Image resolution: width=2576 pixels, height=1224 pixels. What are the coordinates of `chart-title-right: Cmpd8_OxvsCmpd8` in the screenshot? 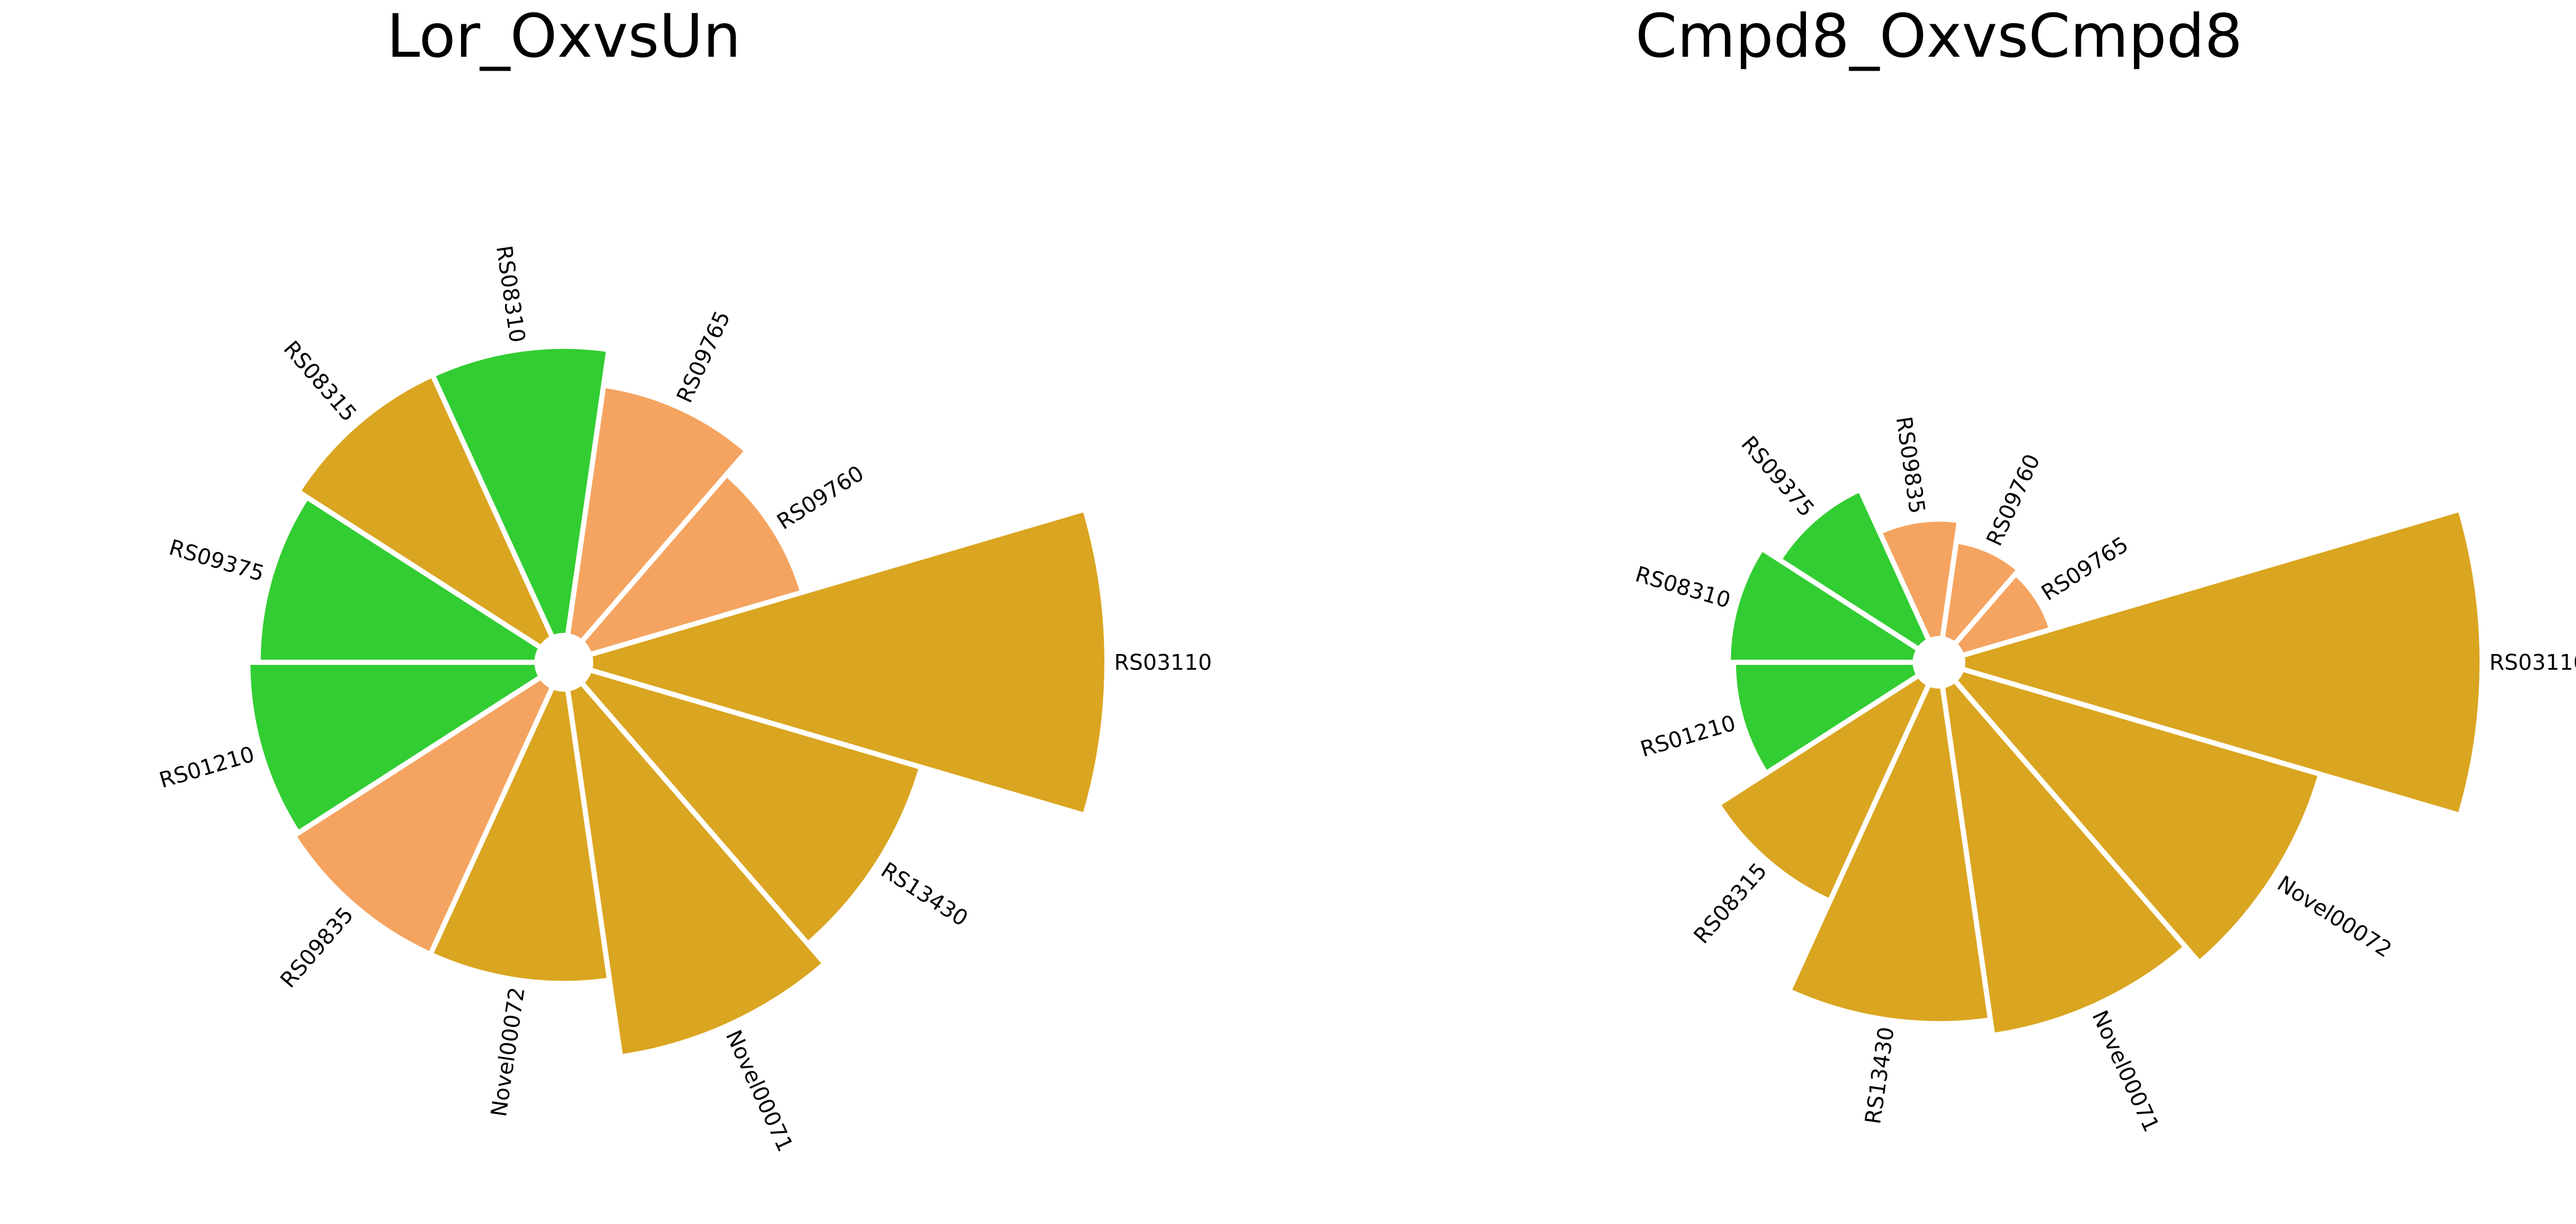 It's located at (1939, 36).